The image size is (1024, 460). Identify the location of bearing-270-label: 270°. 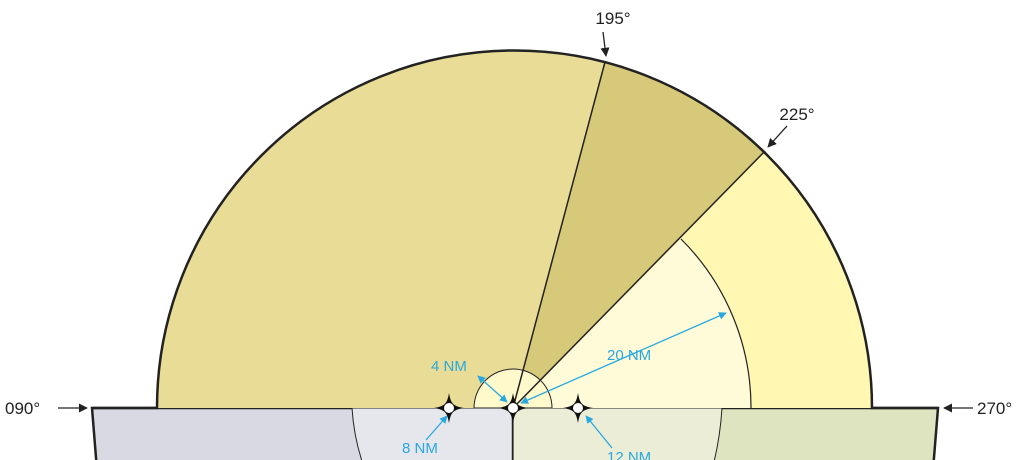
(994, 408).